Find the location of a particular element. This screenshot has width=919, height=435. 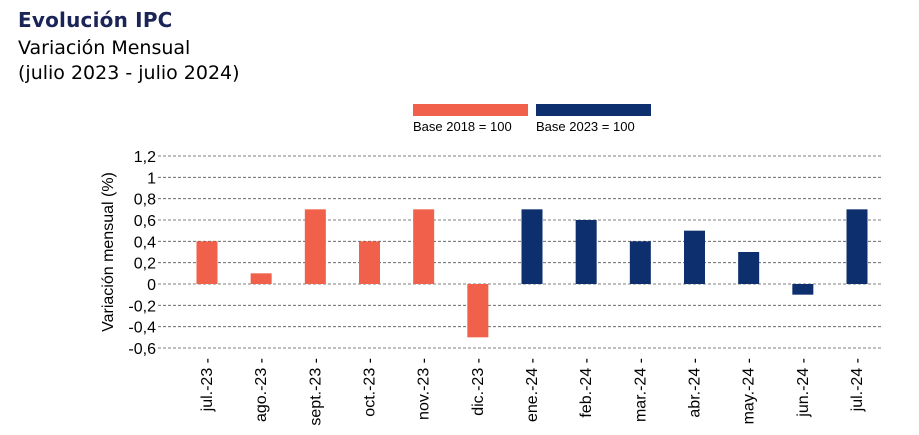

bar-nov.-23 is located at coordinates (424, 246).